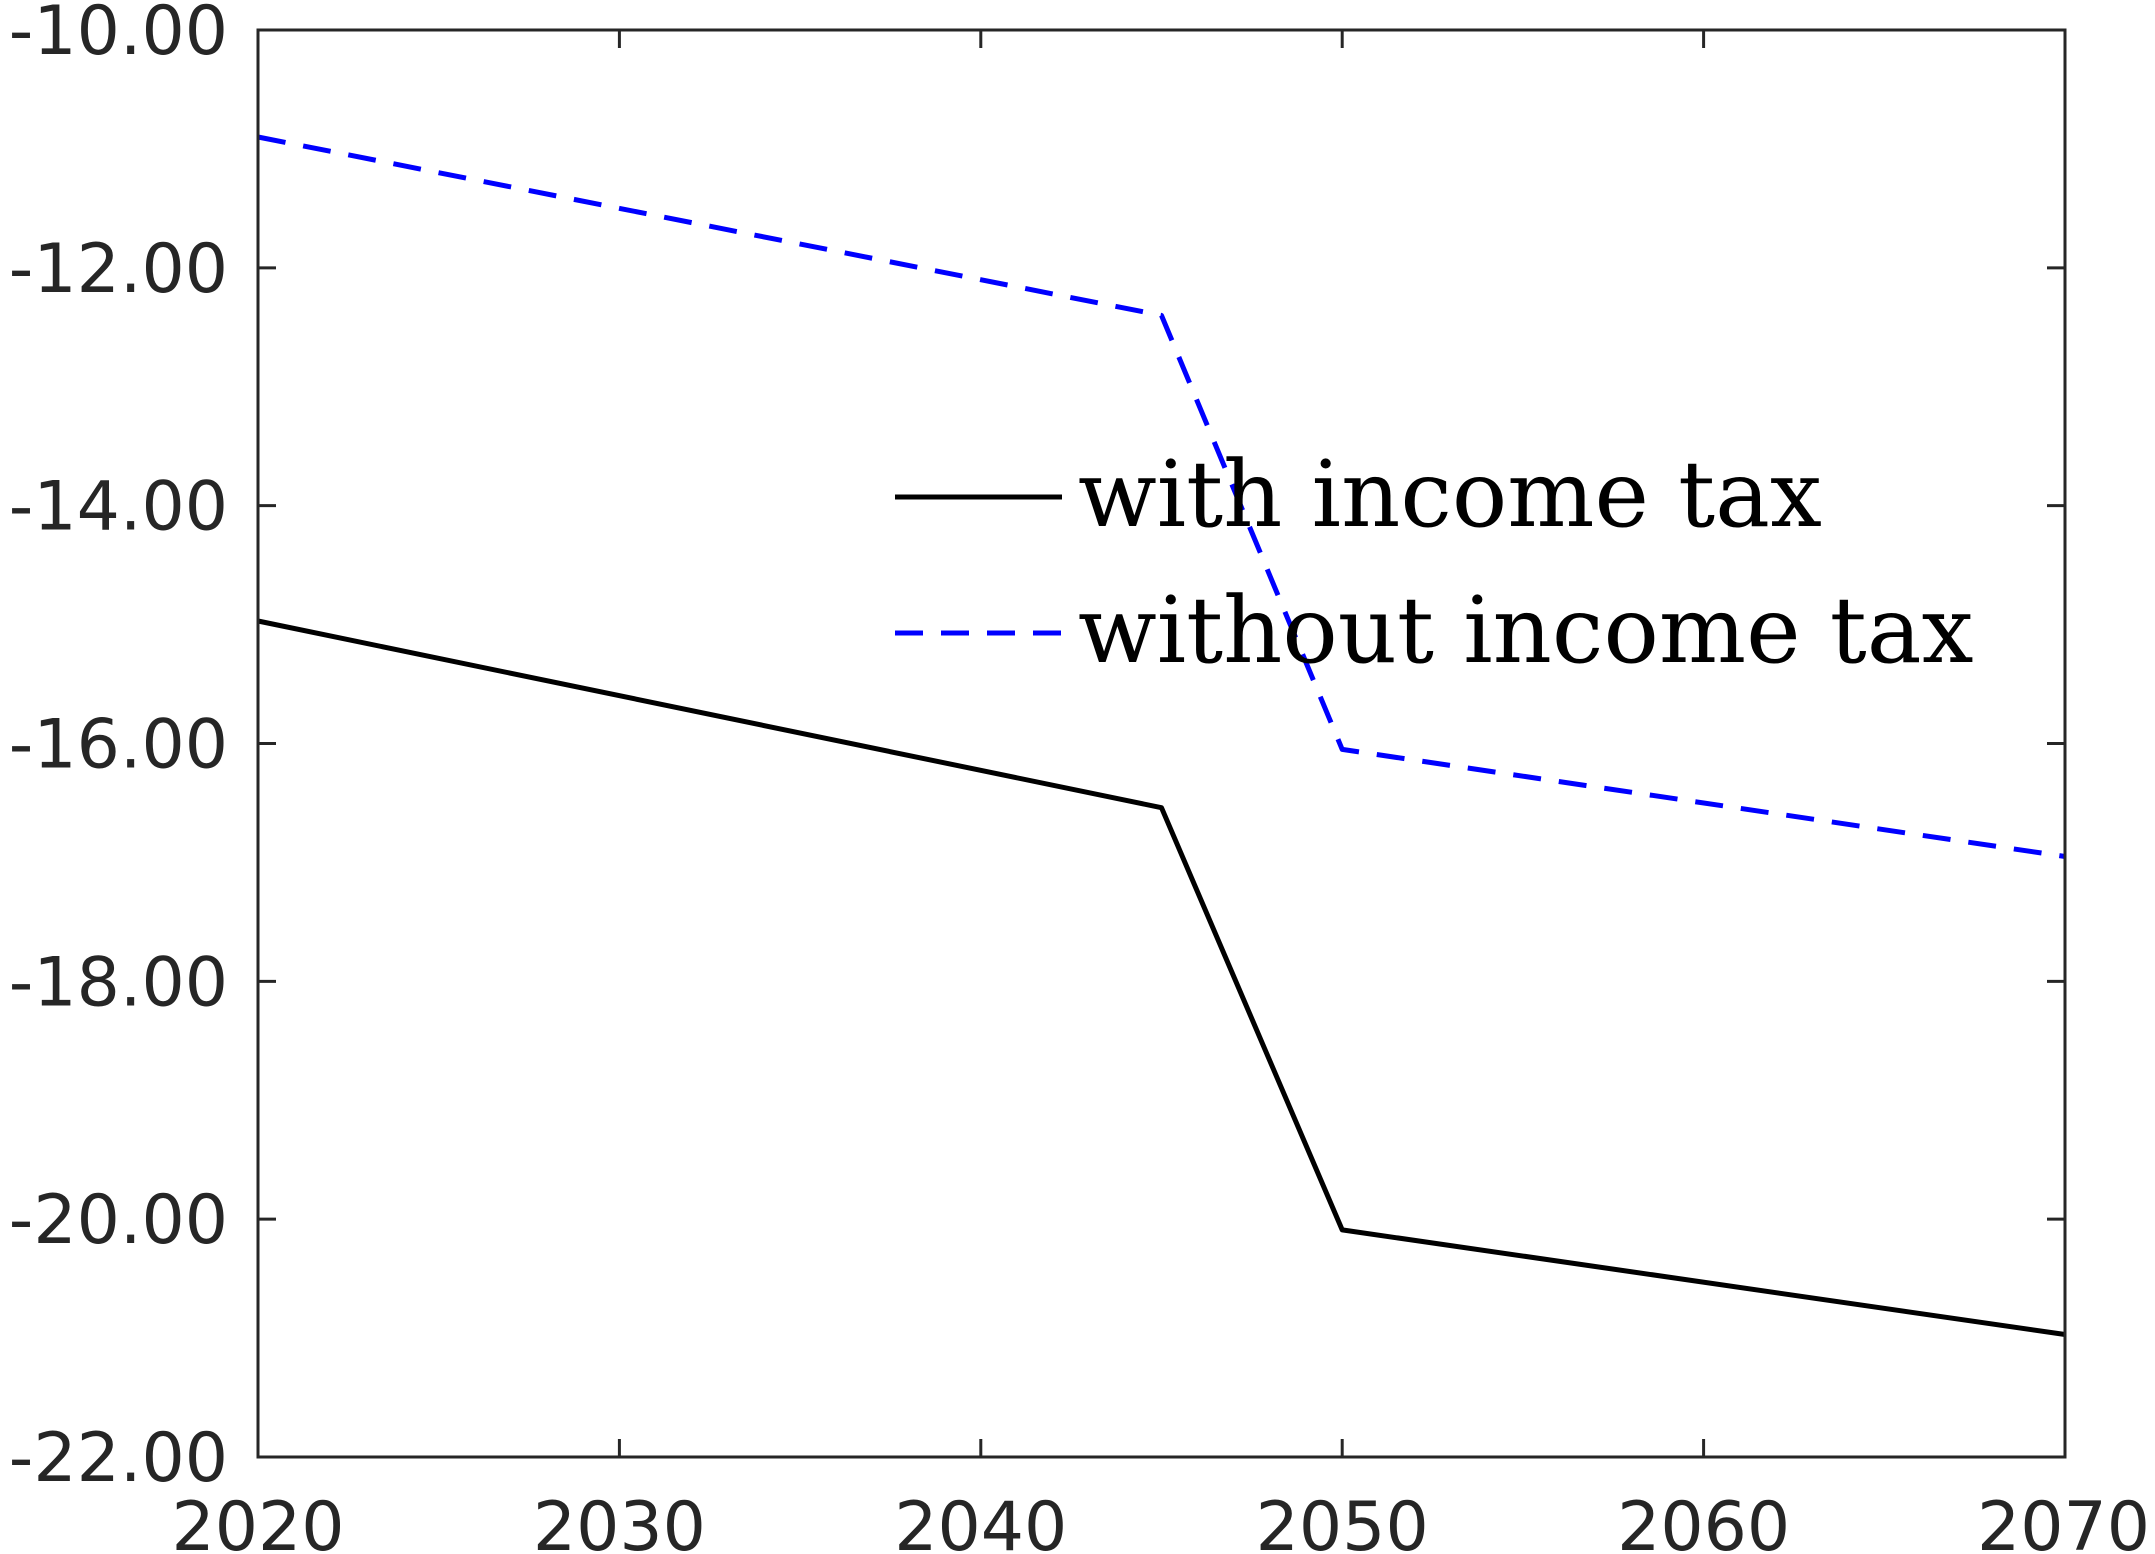 This screenshot has height=1554, width=2155. What do you see at coordinates (118, 745) in the screenshot?
I see `y-tick-label: -16.00` at bounding box center [118, 745].